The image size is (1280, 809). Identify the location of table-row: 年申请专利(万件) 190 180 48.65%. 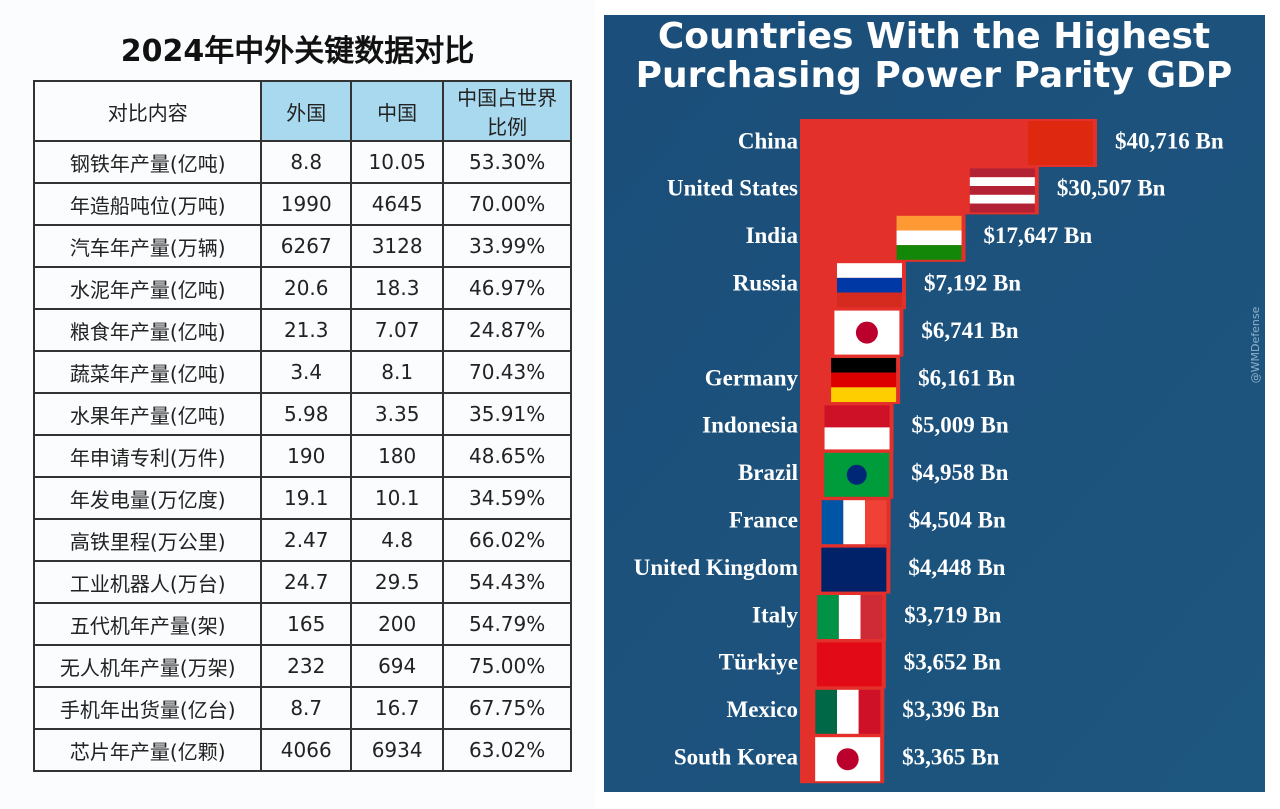
(302, 456).